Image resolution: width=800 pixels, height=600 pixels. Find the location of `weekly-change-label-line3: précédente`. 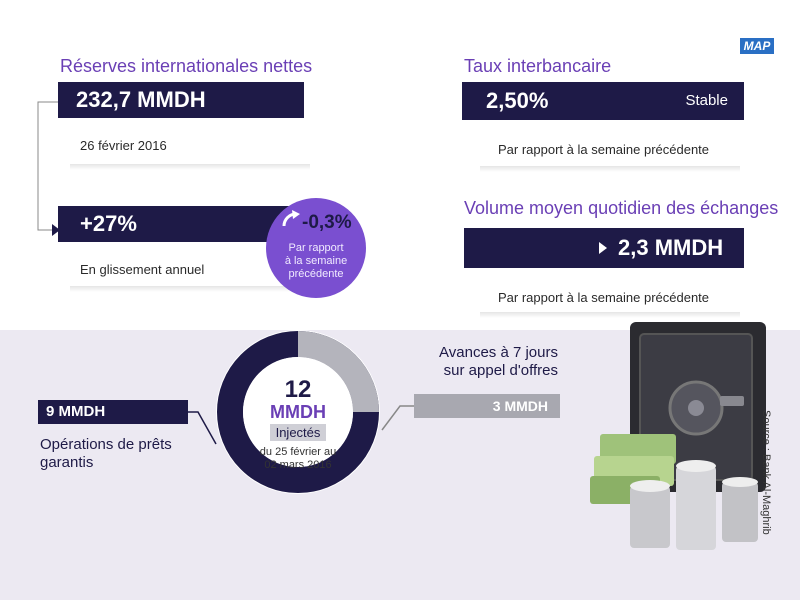

weekly-change-label-line3: précédente is located at coordinates (316, 274).